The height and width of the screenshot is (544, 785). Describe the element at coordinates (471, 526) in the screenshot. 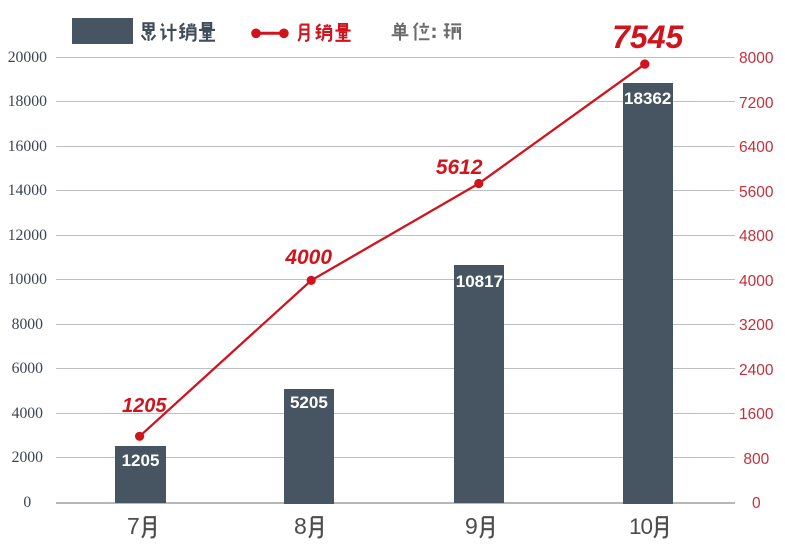

I see `svg-text: 9` at that location.